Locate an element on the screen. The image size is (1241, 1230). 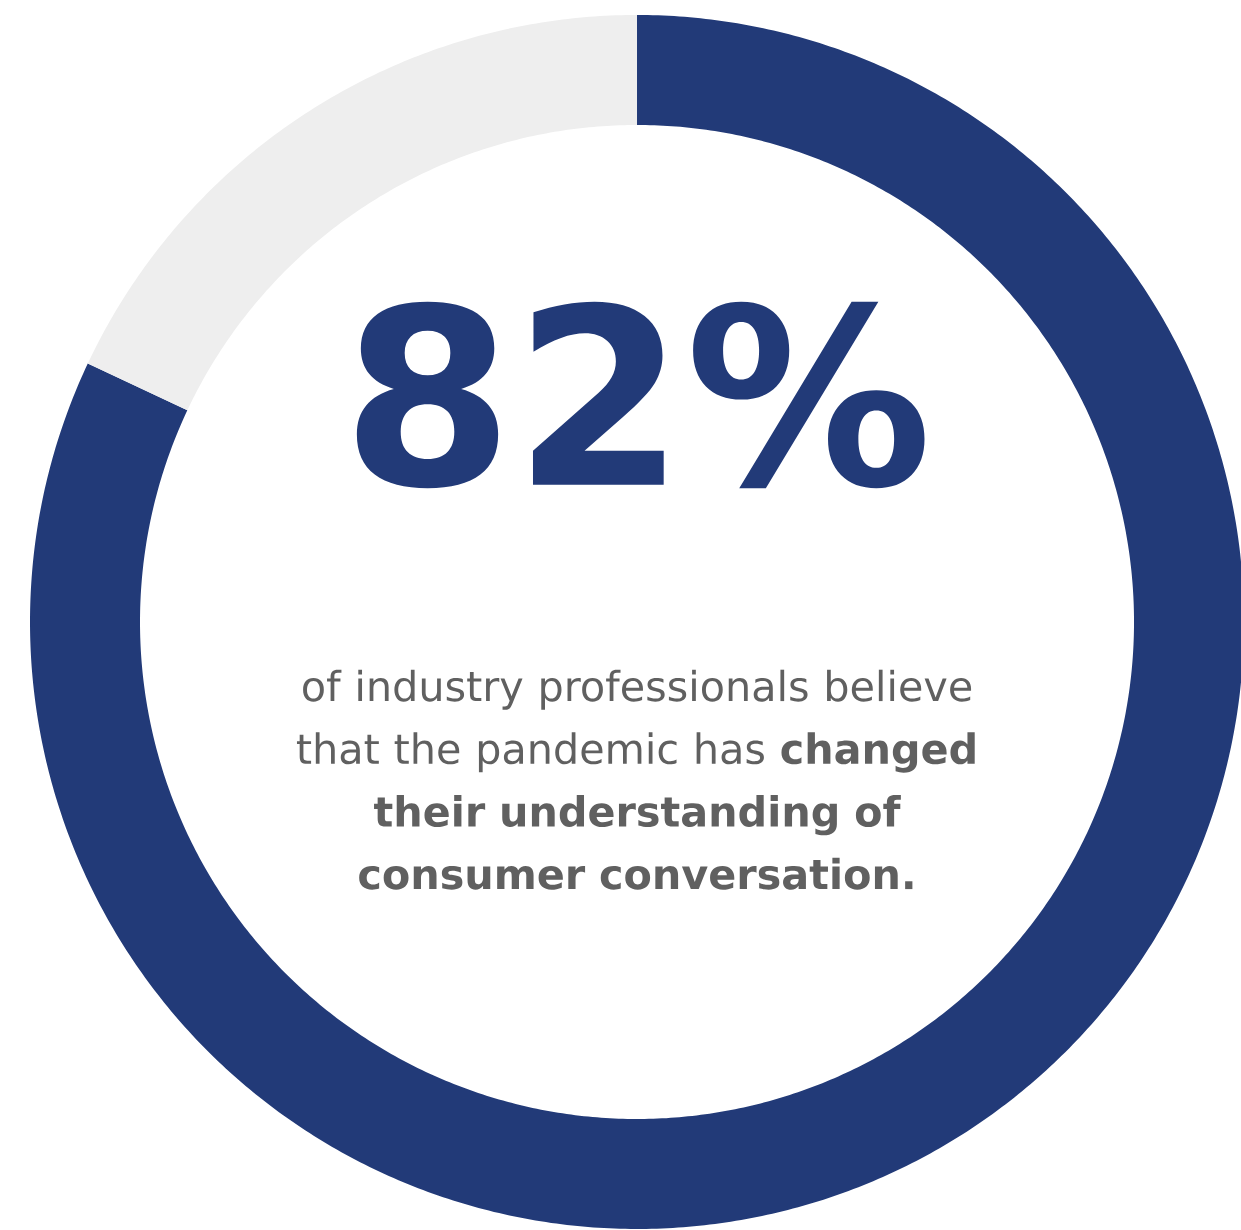
text: of industry professionals believe that the pandemic has changed their understanding of consumer conversation. is located at coordinates (635, 779).